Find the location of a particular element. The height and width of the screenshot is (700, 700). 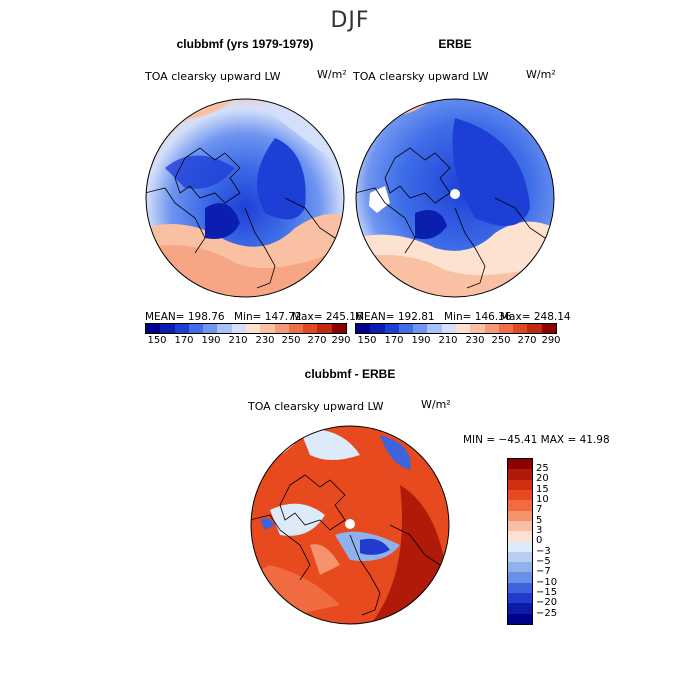

tick-label: −15 is located at coordinates (547, 592).